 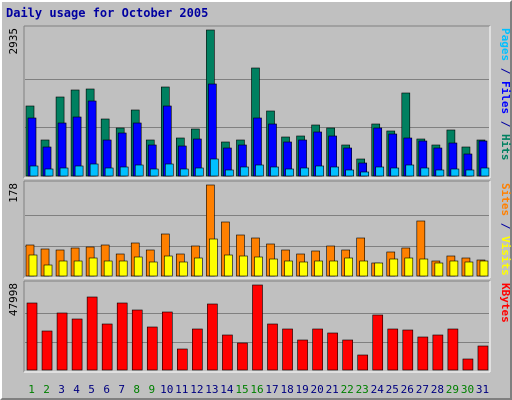 I want to click on day-label-30: 30, so click(x=467, y=389).